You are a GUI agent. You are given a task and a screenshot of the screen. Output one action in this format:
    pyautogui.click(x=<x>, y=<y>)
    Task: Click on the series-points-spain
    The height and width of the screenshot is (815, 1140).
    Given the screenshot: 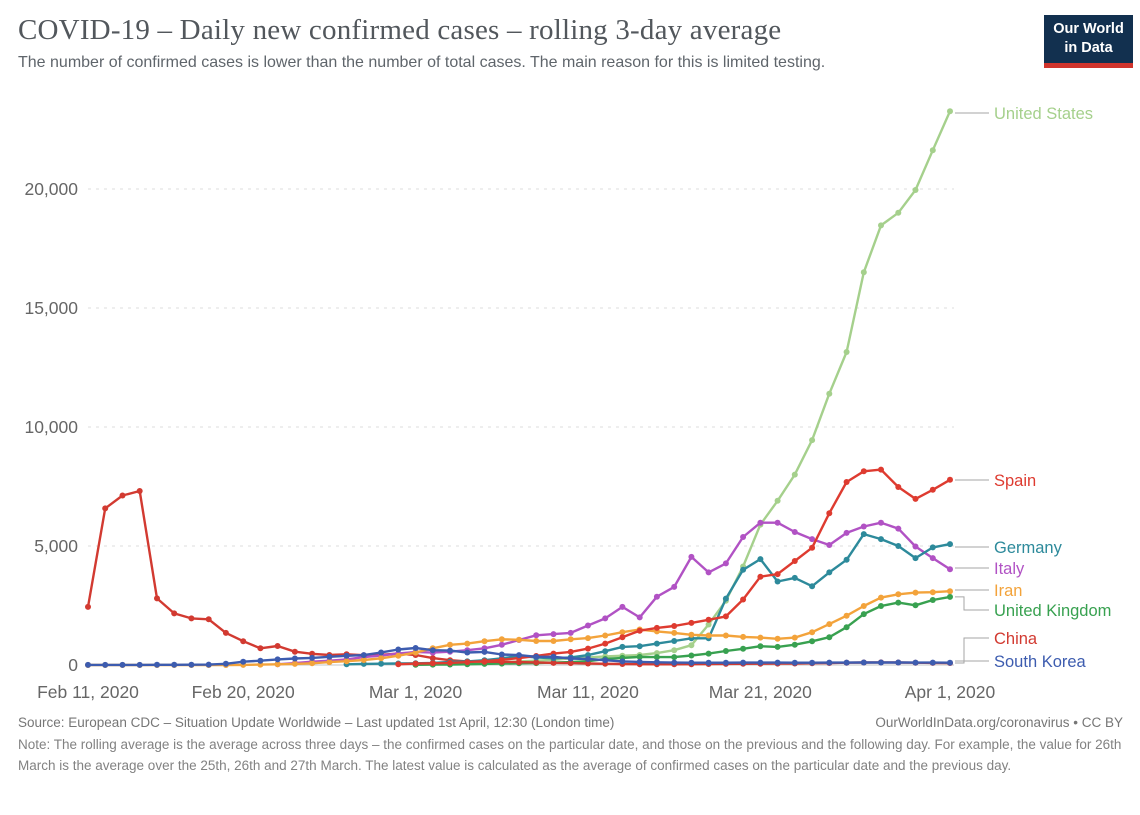 What is the action you would take?
    pyautogui.click(x=674, y=567)
    